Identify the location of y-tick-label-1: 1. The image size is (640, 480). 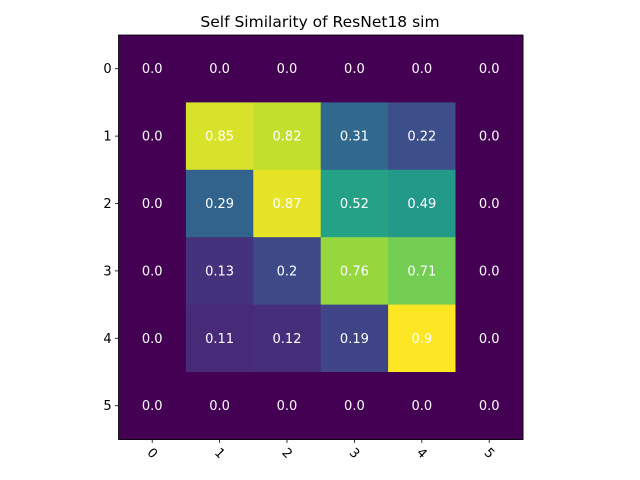
(107, 137).